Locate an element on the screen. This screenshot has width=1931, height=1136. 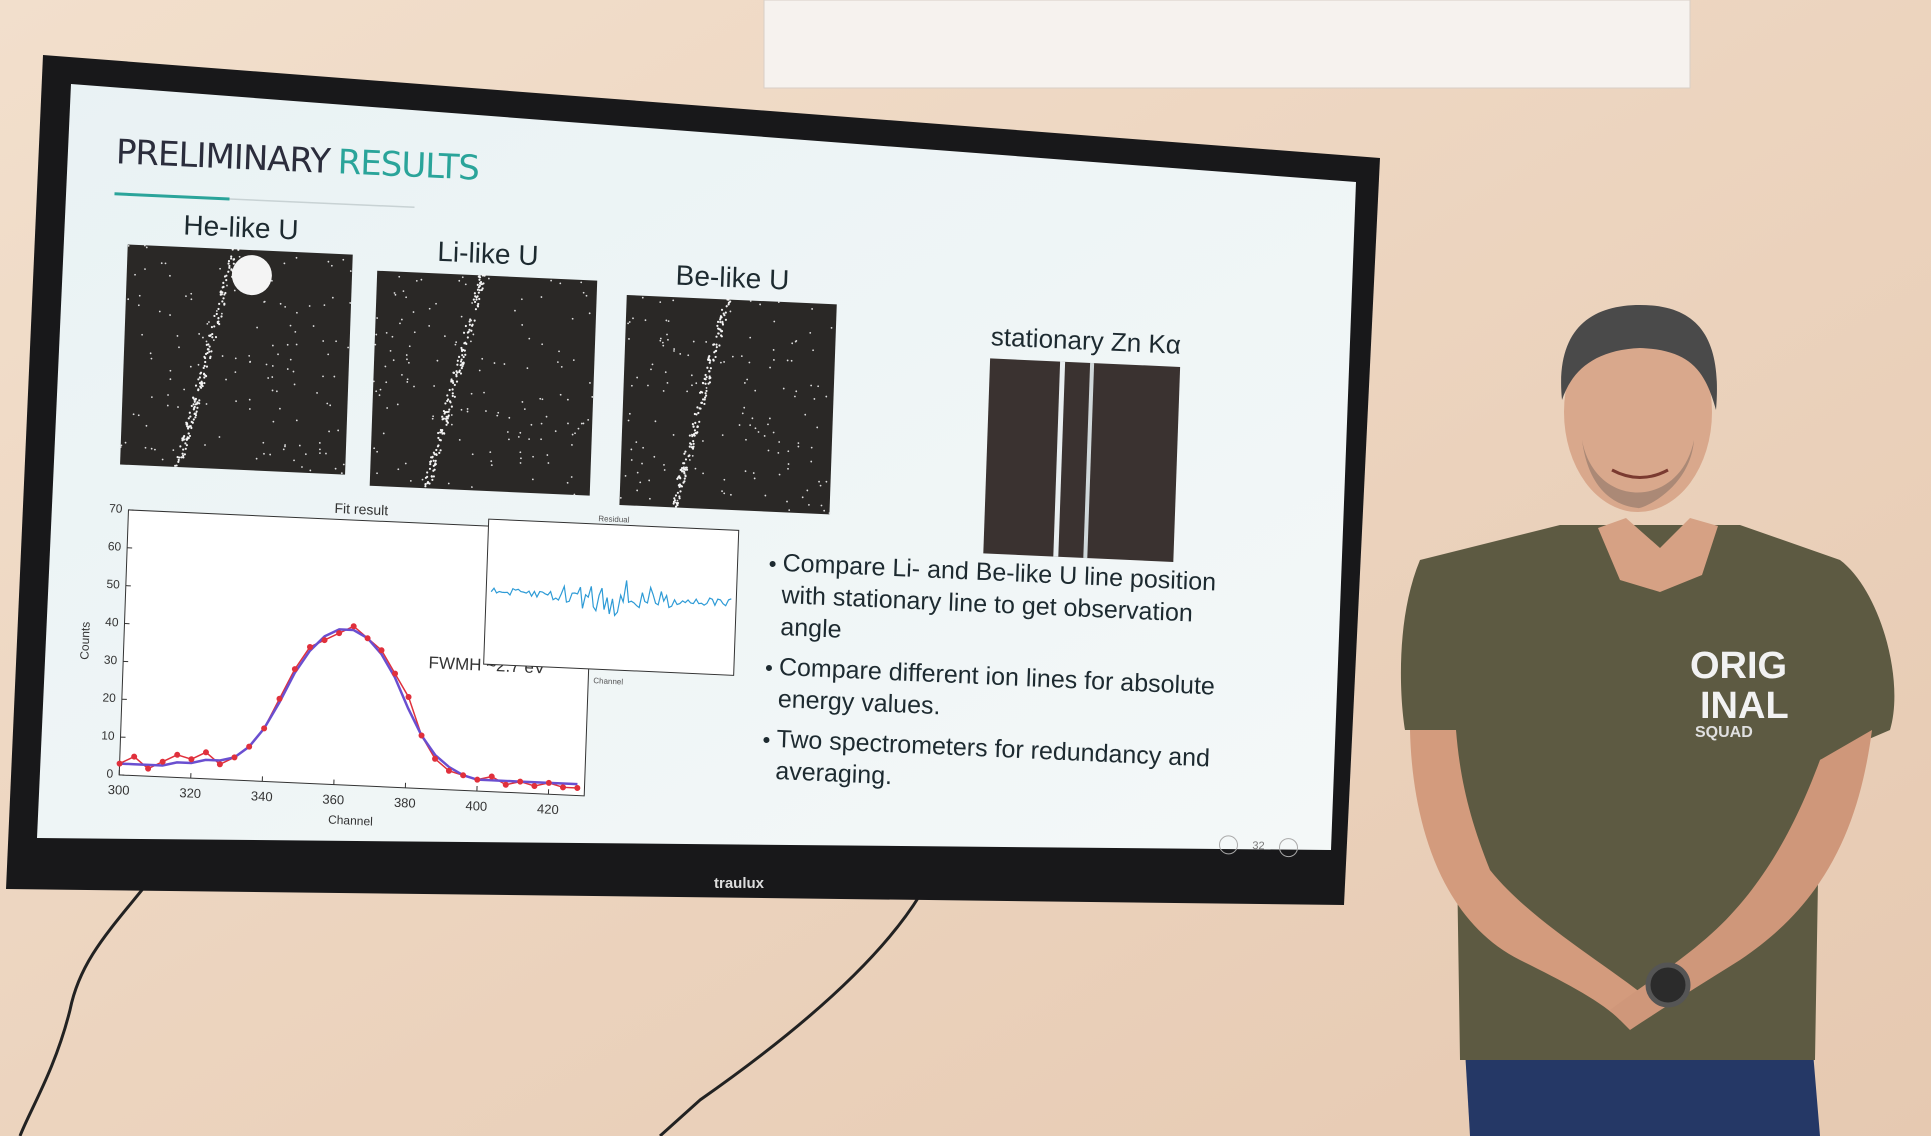
left-arm is located at coordinates (1530, 875).